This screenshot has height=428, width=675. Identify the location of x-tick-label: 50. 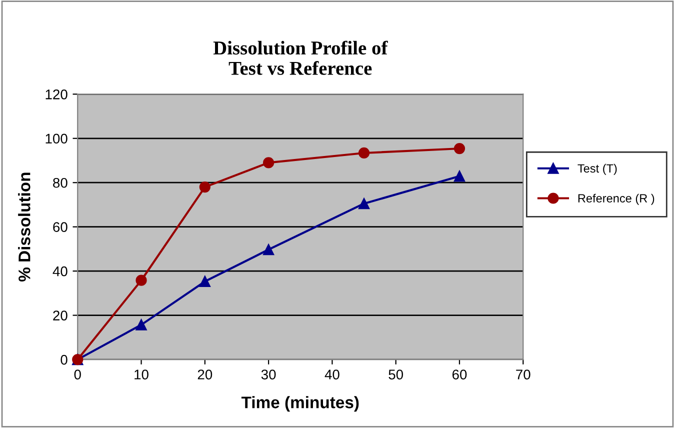
(396, 375).